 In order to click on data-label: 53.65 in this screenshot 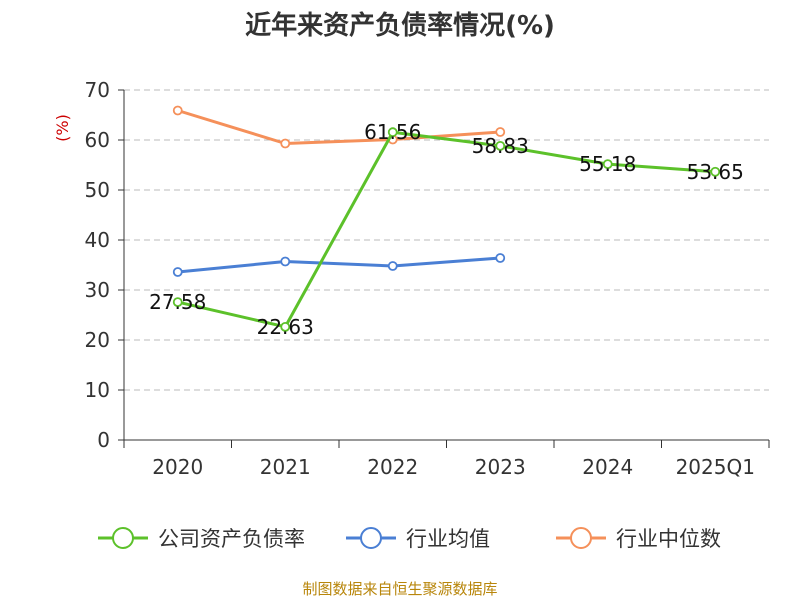, I will do `click(715, 172)`.